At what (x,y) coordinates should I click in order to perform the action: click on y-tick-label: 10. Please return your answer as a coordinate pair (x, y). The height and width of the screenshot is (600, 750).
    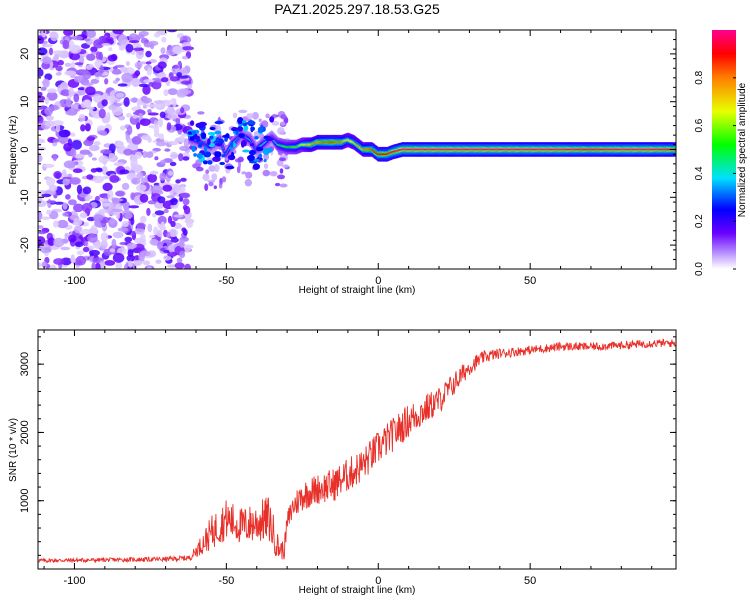
    Looking at the image, I should click on (25, 102).